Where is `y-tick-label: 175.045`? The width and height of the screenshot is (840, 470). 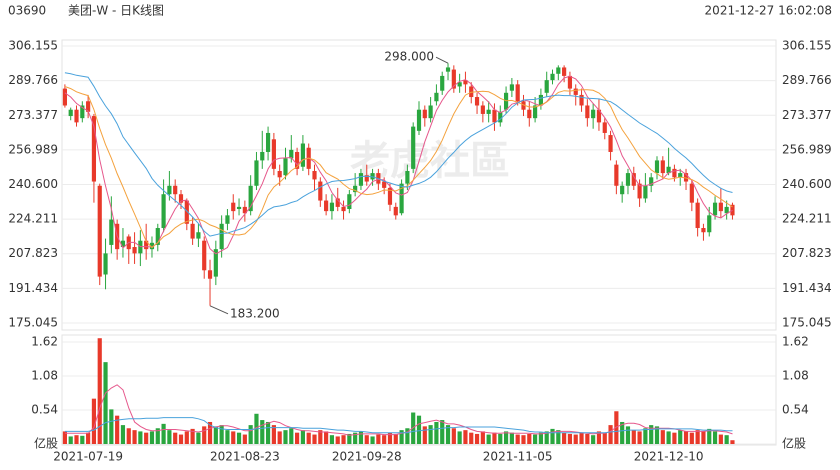
y-tick-label: 175.045 is located at coordinates (33, 323).